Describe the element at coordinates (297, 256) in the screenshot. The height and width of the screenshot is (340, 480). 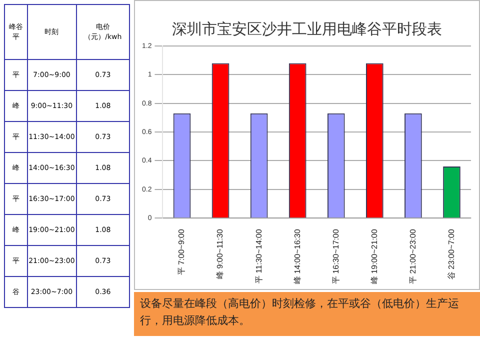
I see `x-tick-label: 峰 14:00~16:30` at that location.